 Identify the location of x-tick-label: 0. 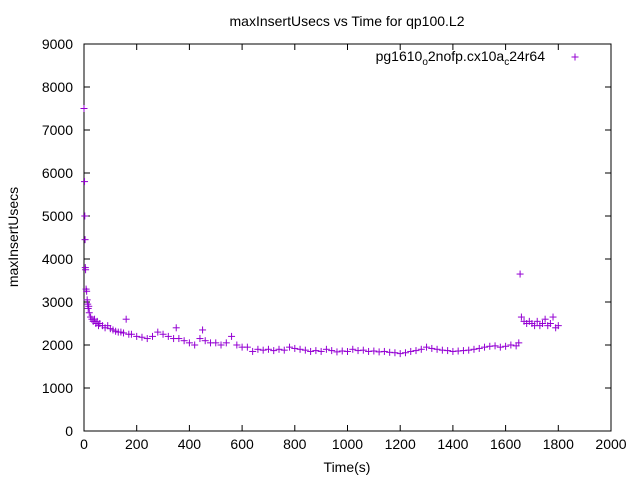
(84, 444).